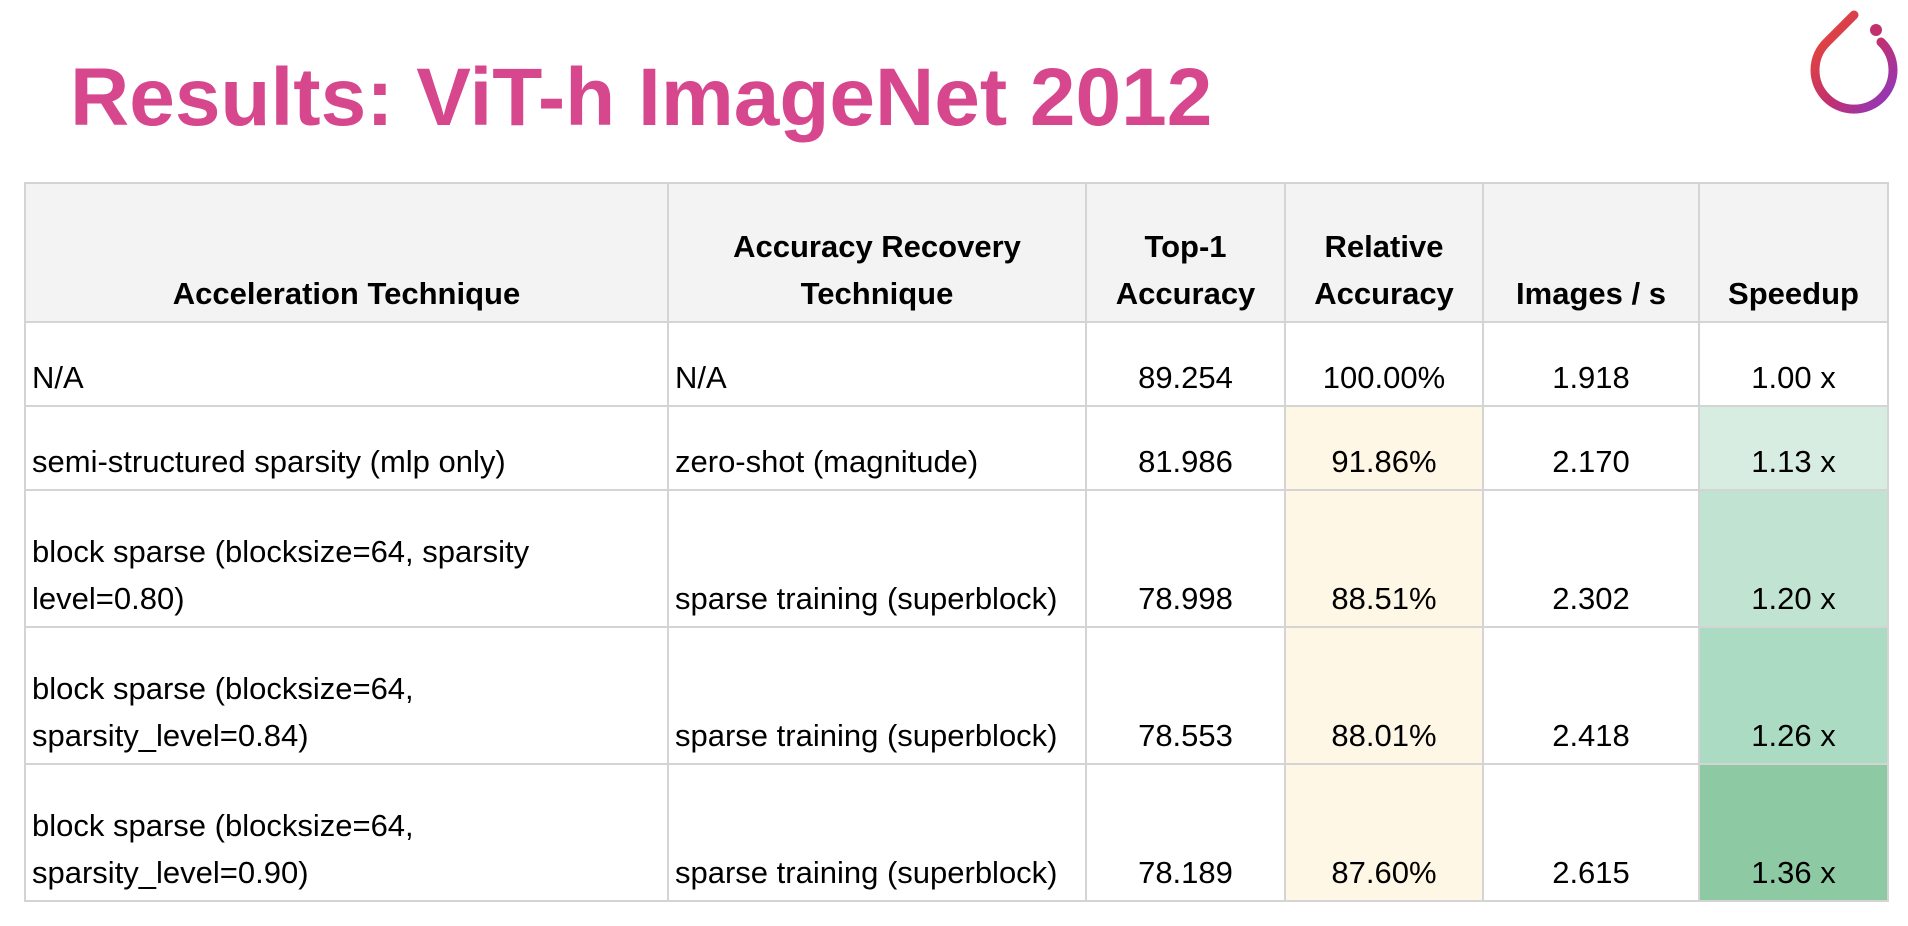 The image size is (1908, 926). I want to click on cell-images-per-second: 2.302, so click(1591, 558).